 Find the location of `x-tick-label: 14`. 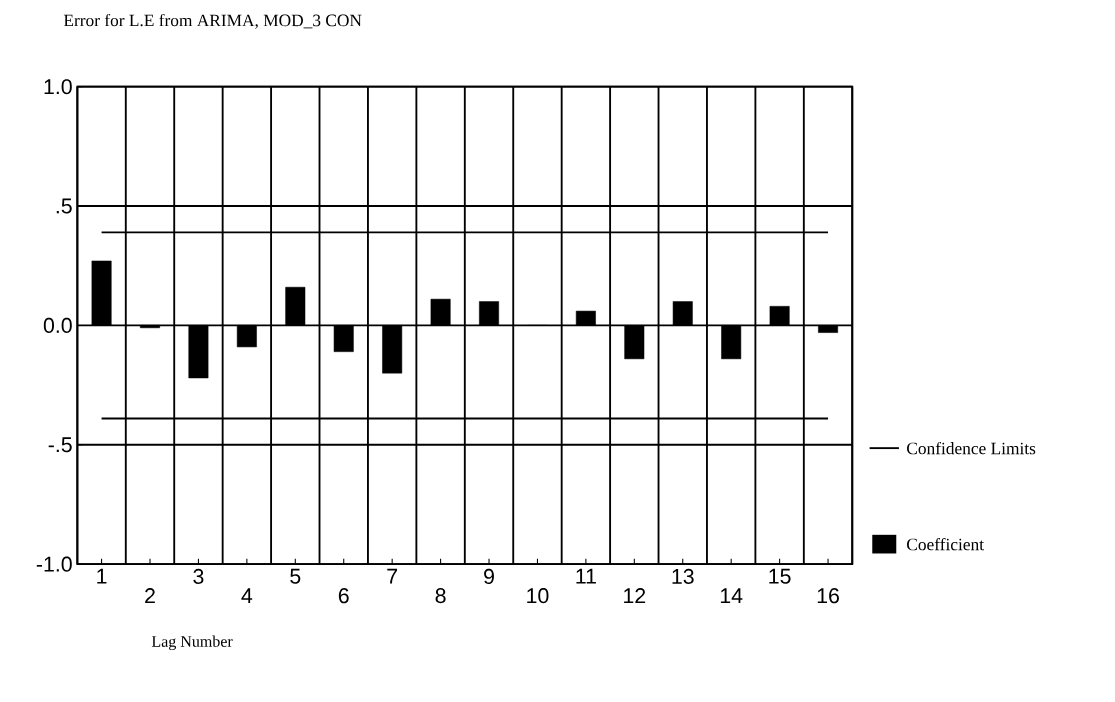

x-tick-label: 14 is located at coordinates (731, 596).